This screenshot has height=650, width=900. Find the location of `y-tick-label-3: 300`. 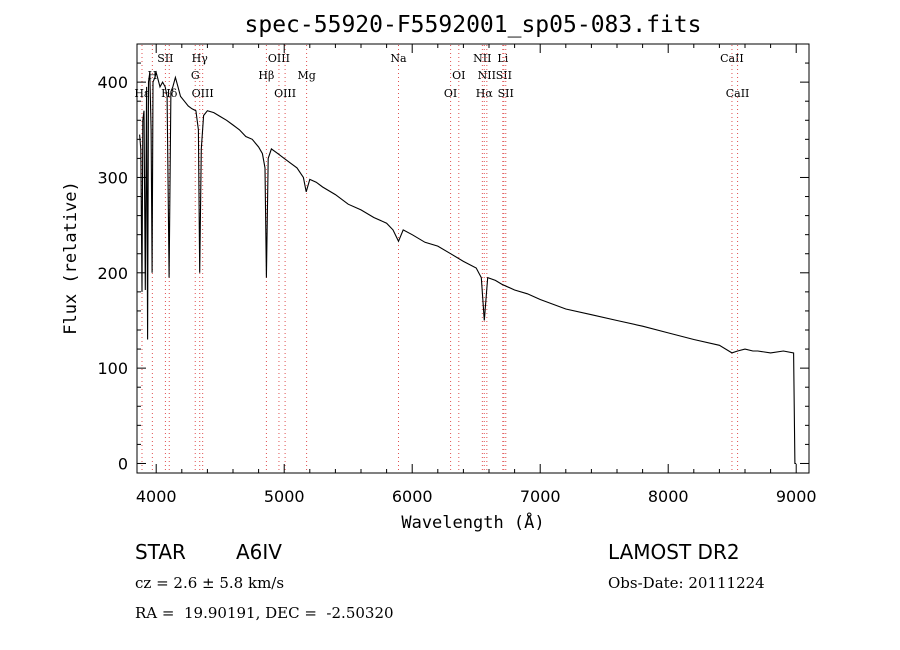

y-tick-label-3: 300 is located at coordinates (112, 177).